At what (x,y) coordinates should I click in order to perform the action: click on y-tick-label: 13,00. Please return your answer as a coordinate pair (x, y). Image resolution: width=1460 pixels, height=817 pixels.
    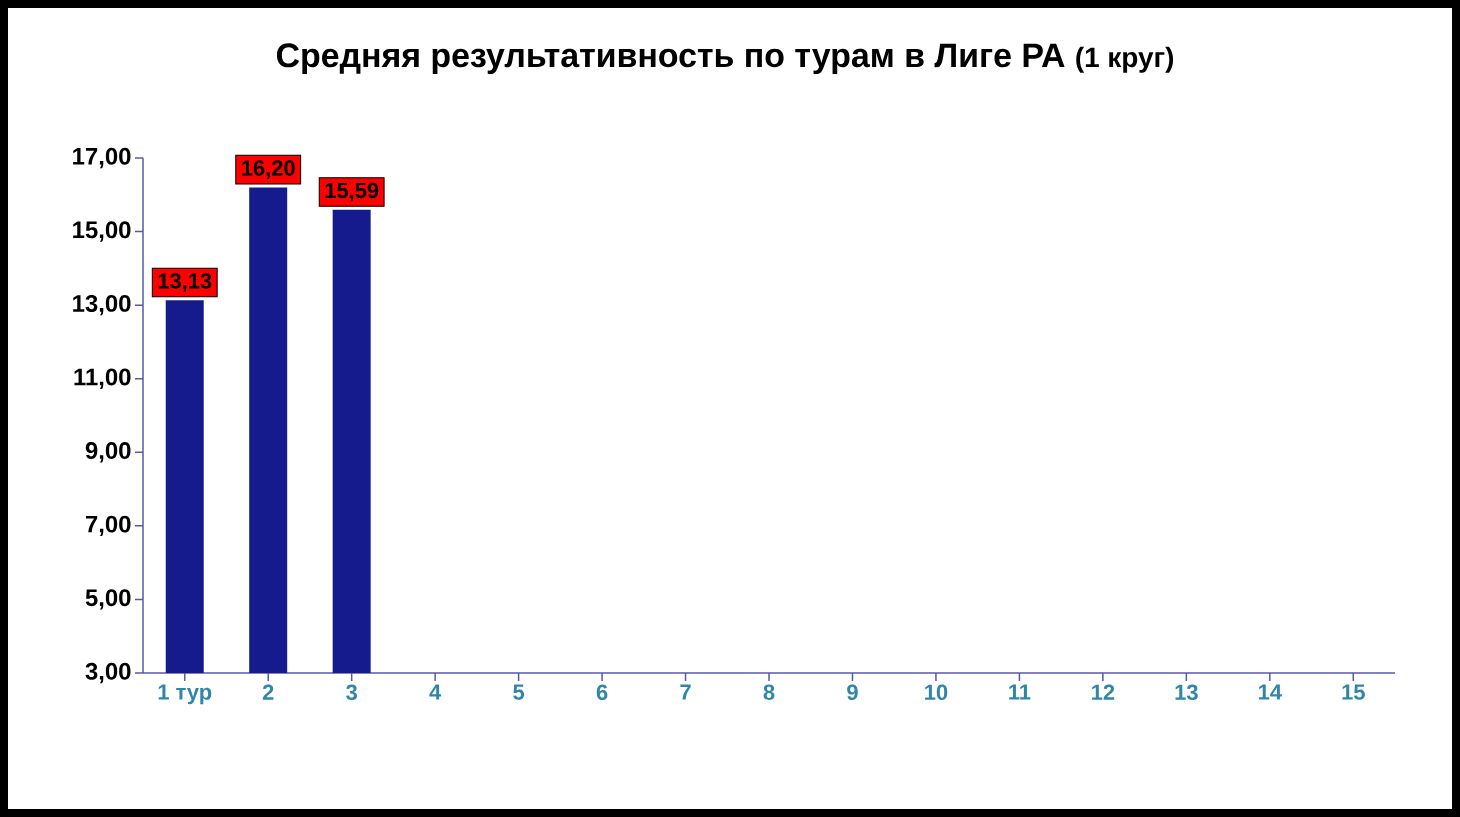
    Looking at the image, I should click on (102, 305).